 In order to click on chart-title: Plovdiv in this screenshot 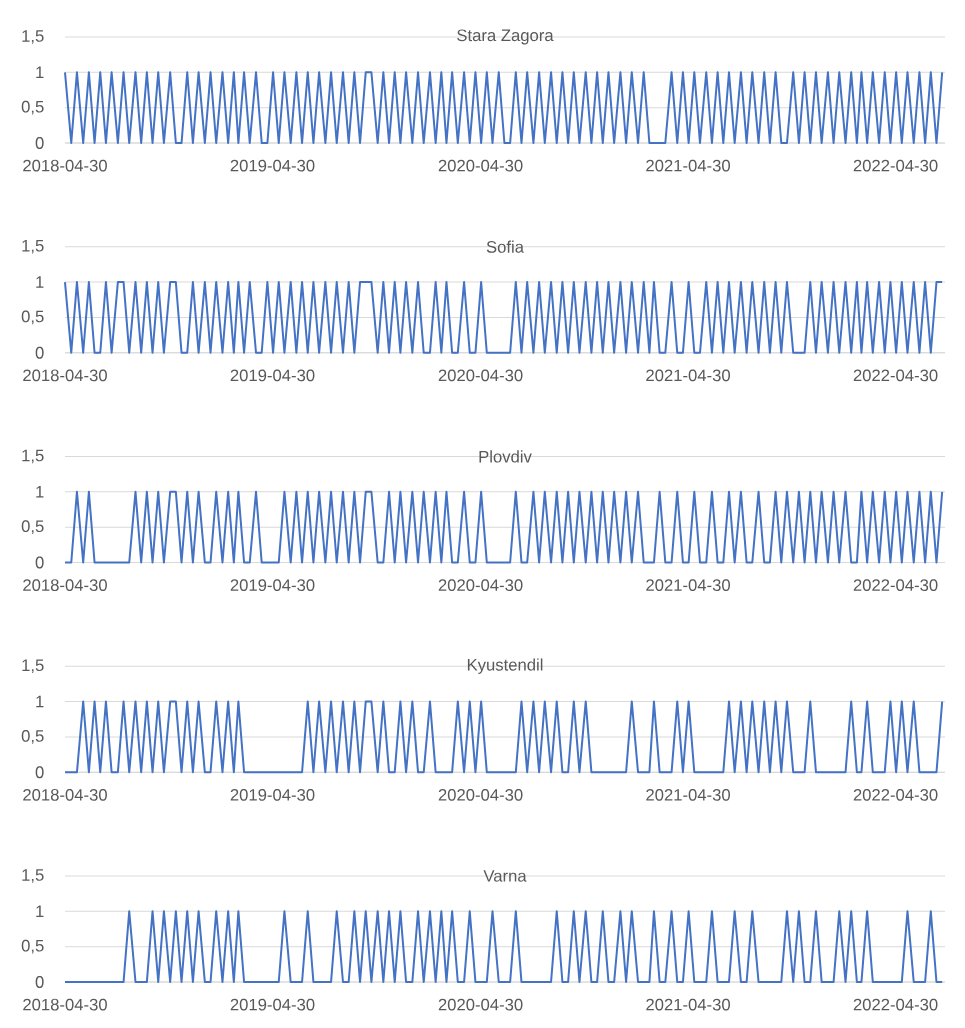, I will do `click(505, 456)`.